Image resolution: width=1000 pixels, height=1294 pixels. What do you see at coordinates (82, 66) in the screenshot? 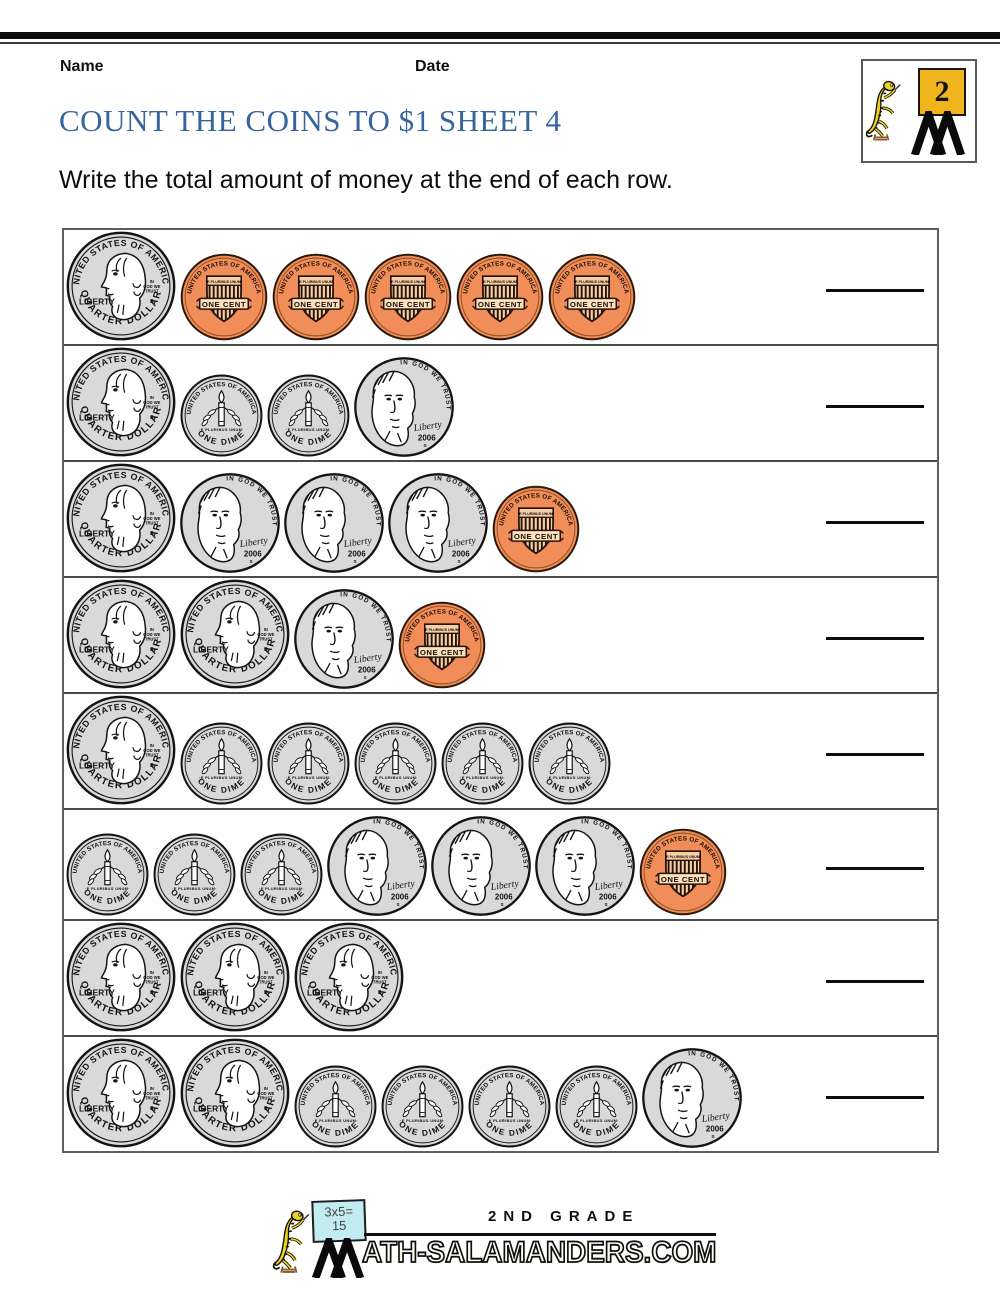
I see `name-label: Name` at bounding box center [82, 66].